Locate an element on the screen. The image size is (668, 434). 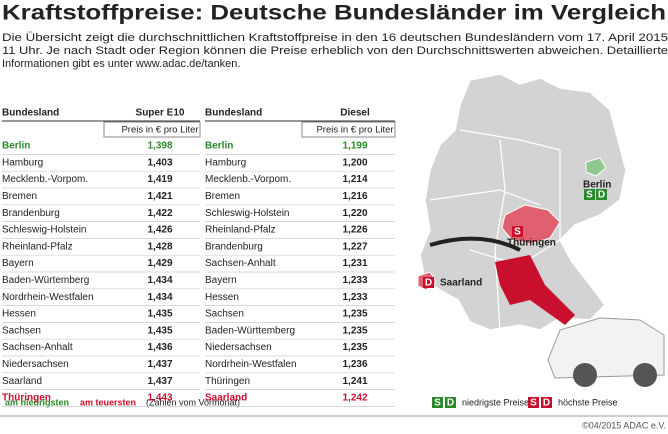
price: 1,421 is located at coordinates (159, 196).